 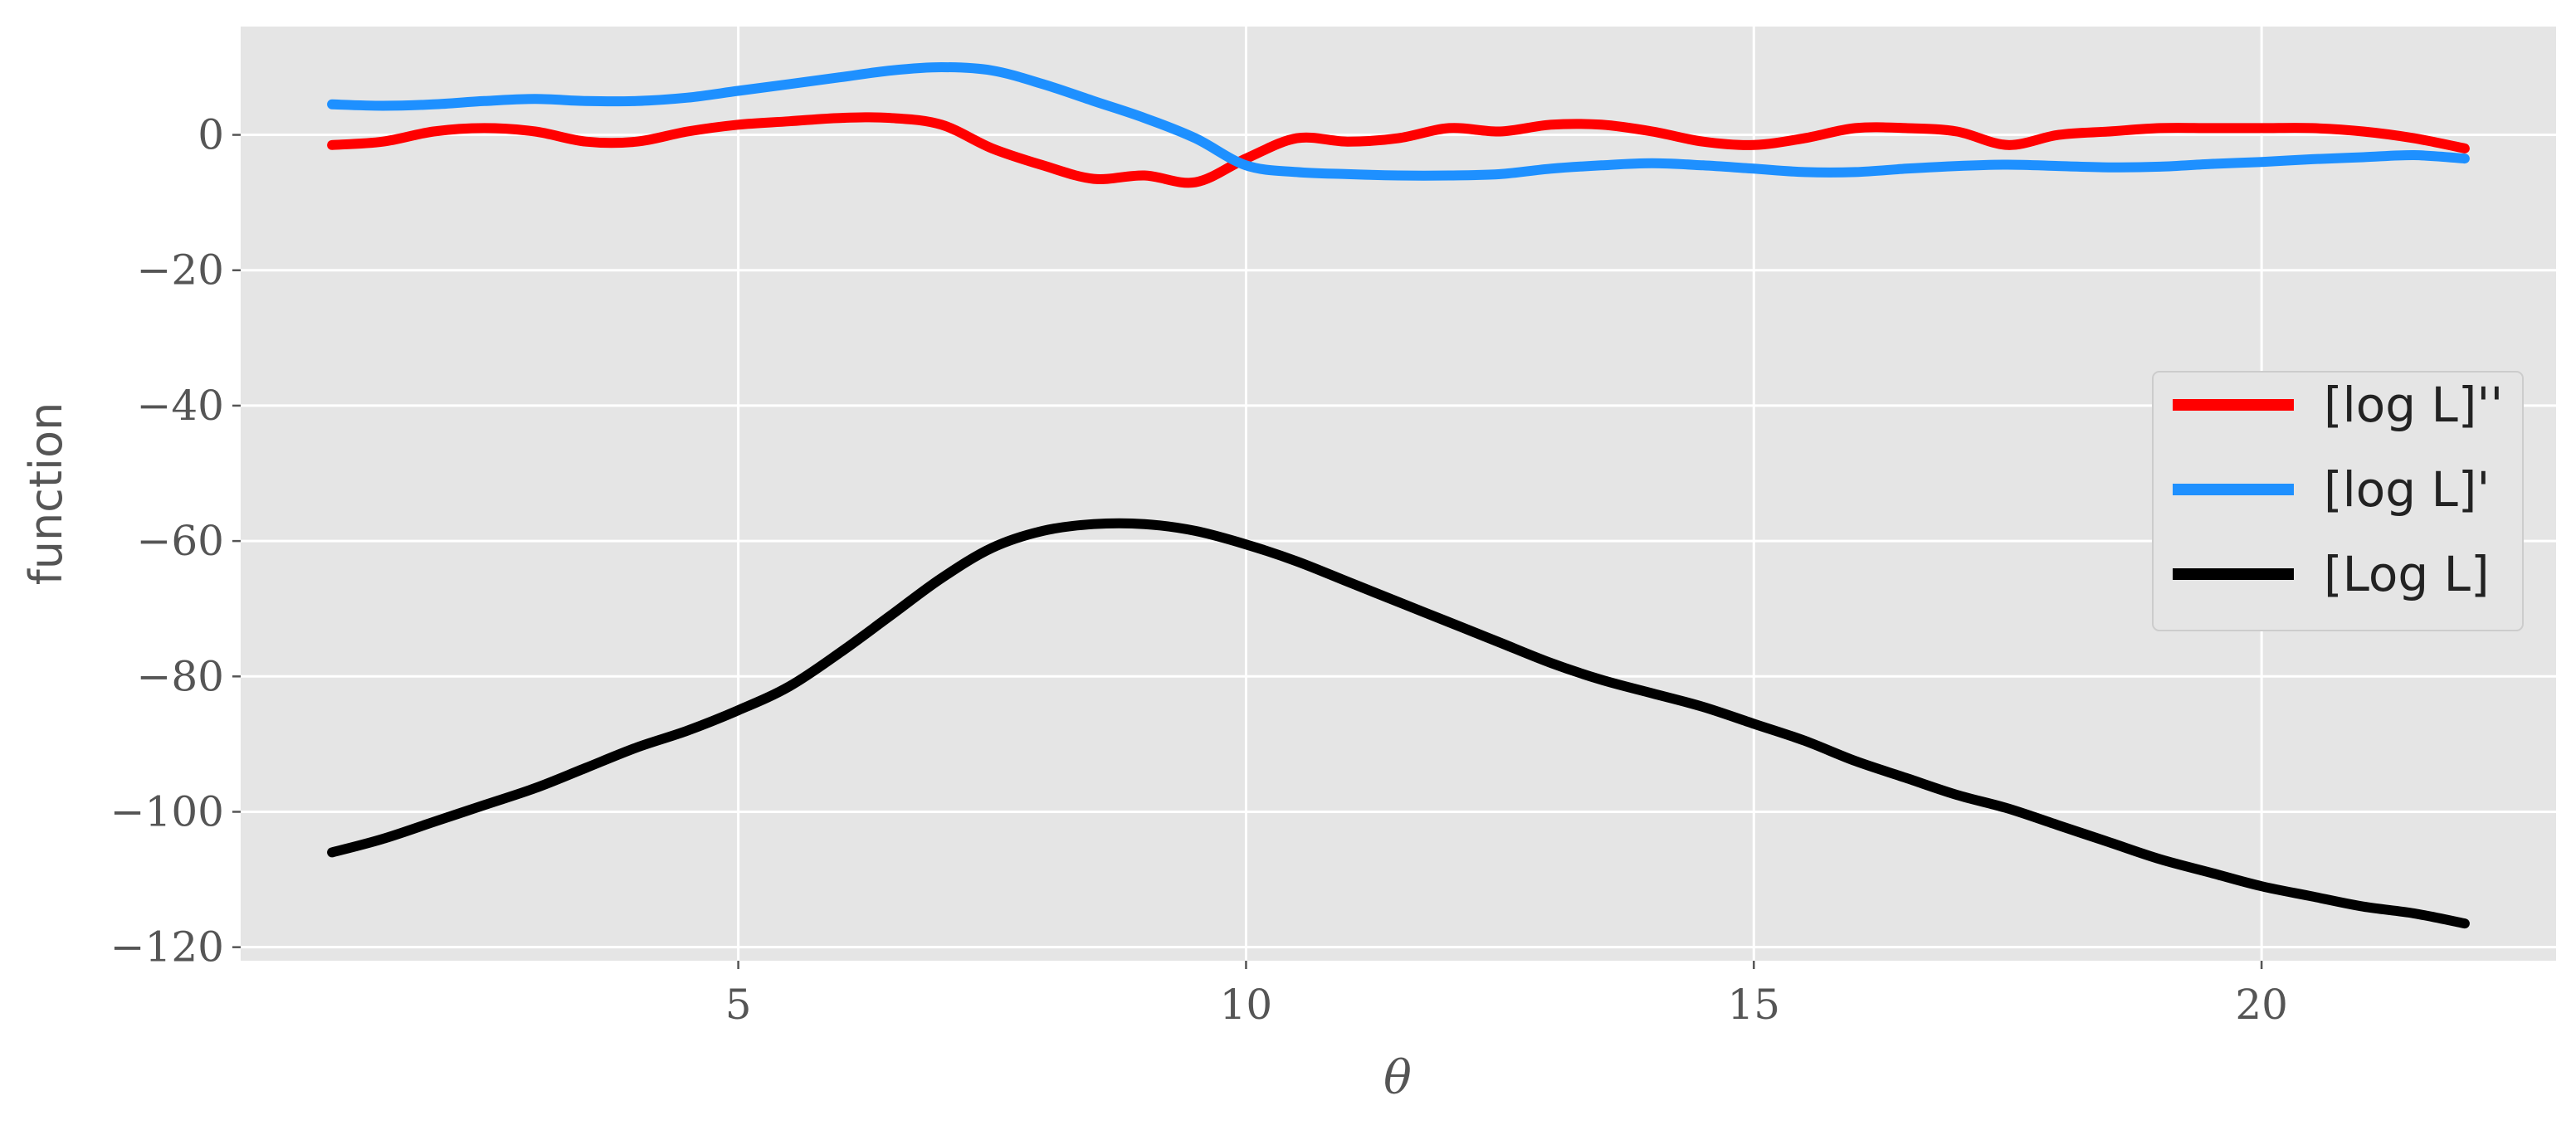 I want to click on x-tick-label: 5, so click(x=739, y=1005).